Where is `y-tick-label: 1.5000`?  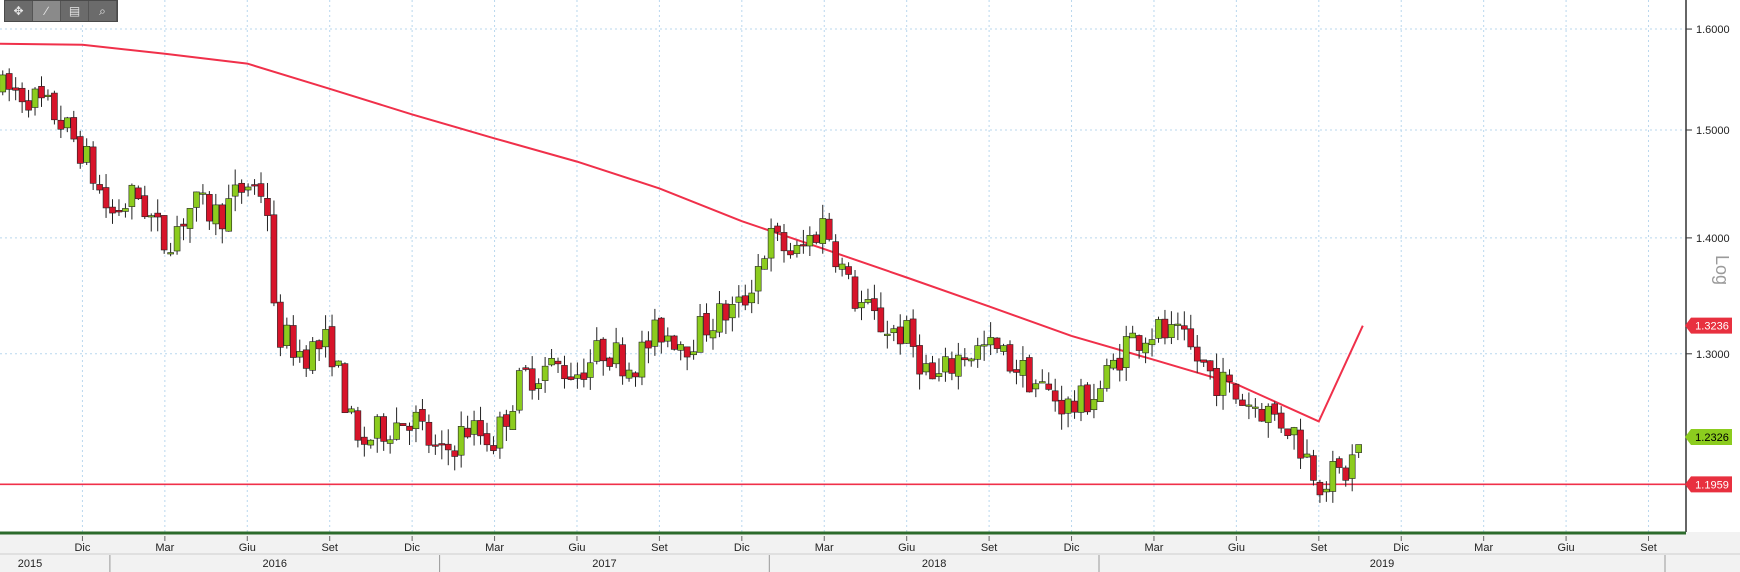
y-tick-label: 1.5000 is located at coordinates (1713, 131).